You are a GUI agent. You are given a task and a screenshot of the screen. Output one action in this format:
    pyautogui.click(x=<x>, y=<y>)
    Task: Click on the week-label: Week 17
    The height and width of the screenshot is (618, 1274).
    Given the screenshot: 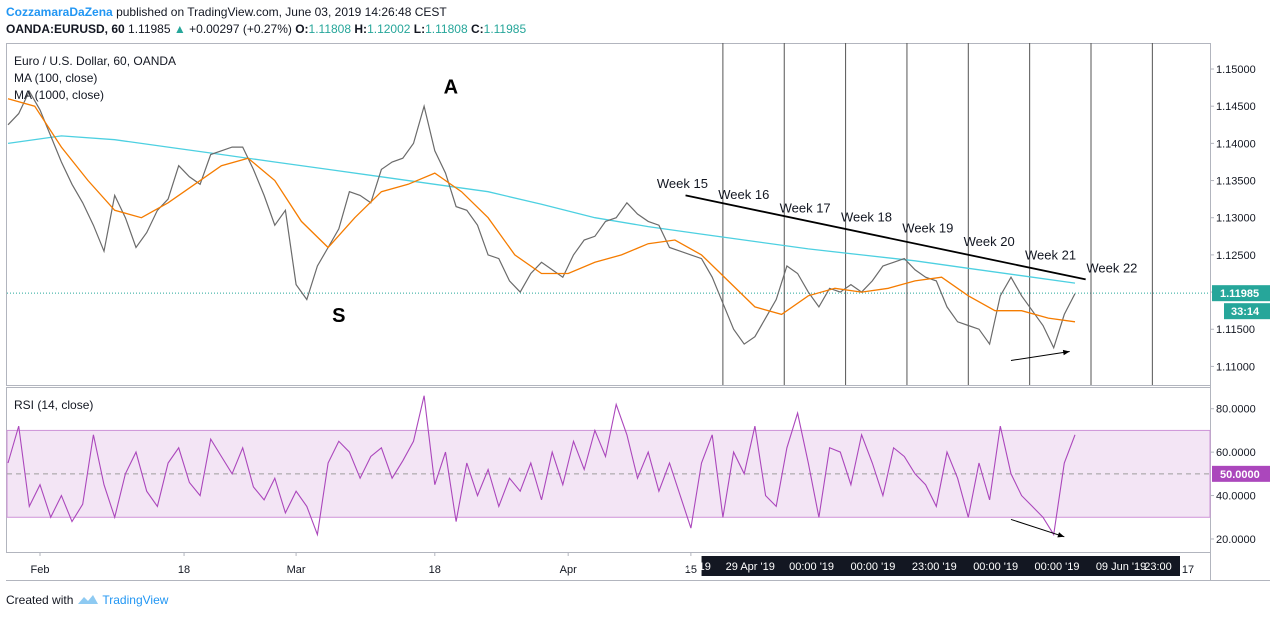 What is the action you would take?
    pyautogui.click(x=805, y=208)
    